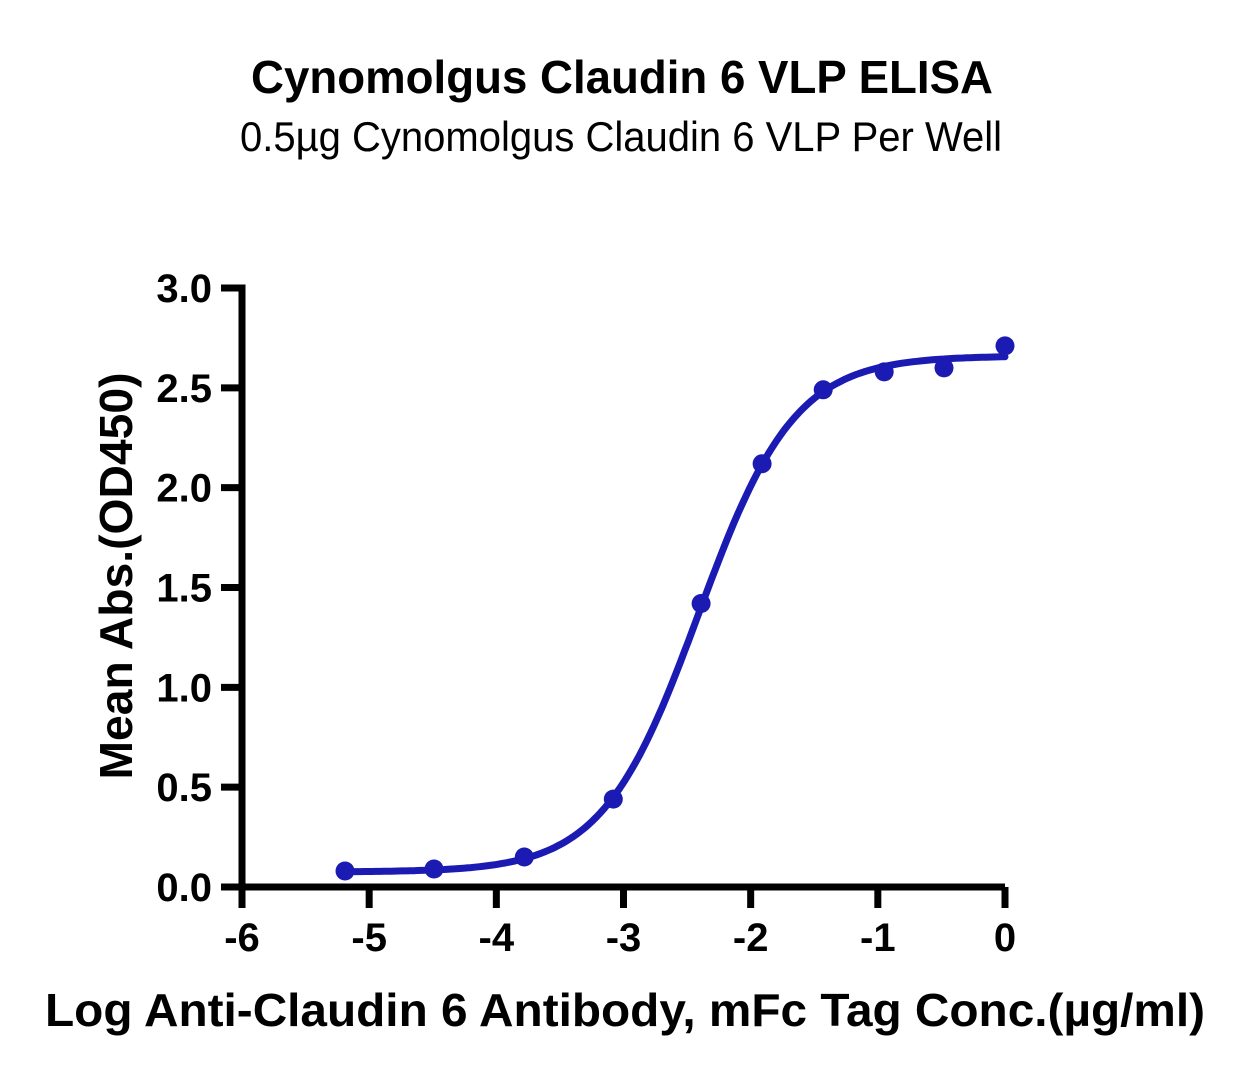  I want to click on x-tick-label: -2, so click(751, 938).